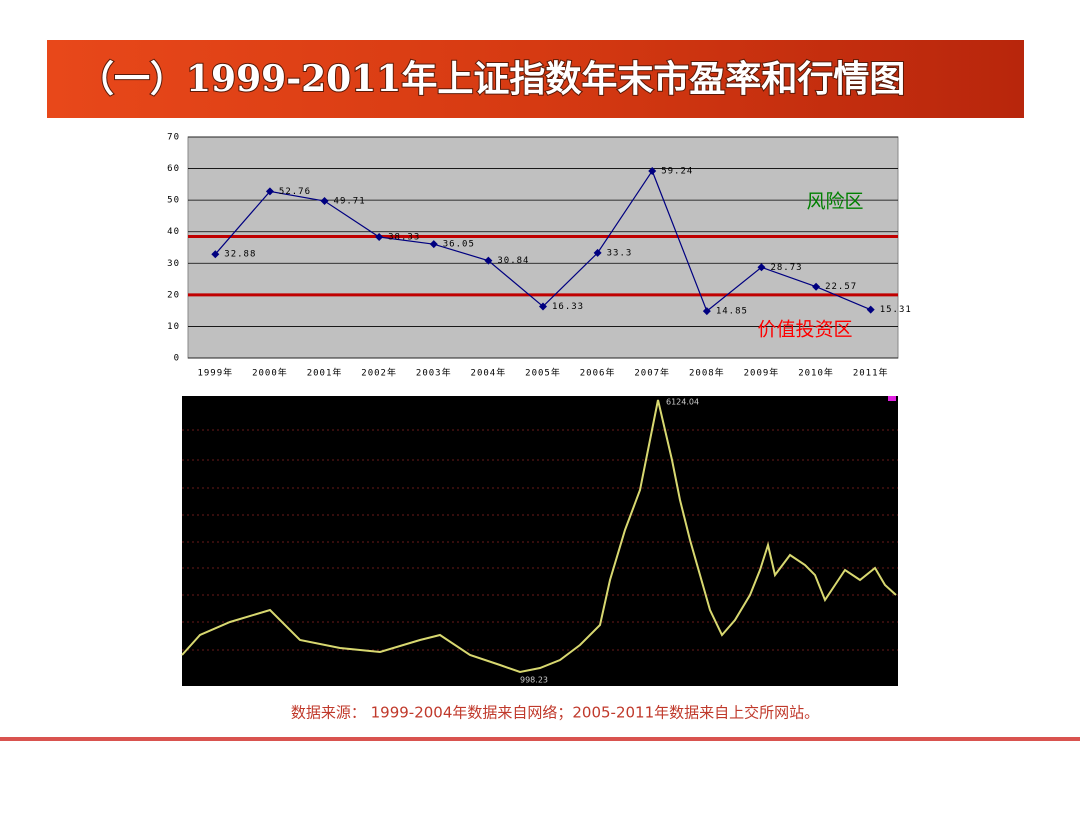 This screenshot has width=1080, height=814. Describe the element at coordinates (620, 253) in the screenshot. I see `data-label: 33.3` at that location.